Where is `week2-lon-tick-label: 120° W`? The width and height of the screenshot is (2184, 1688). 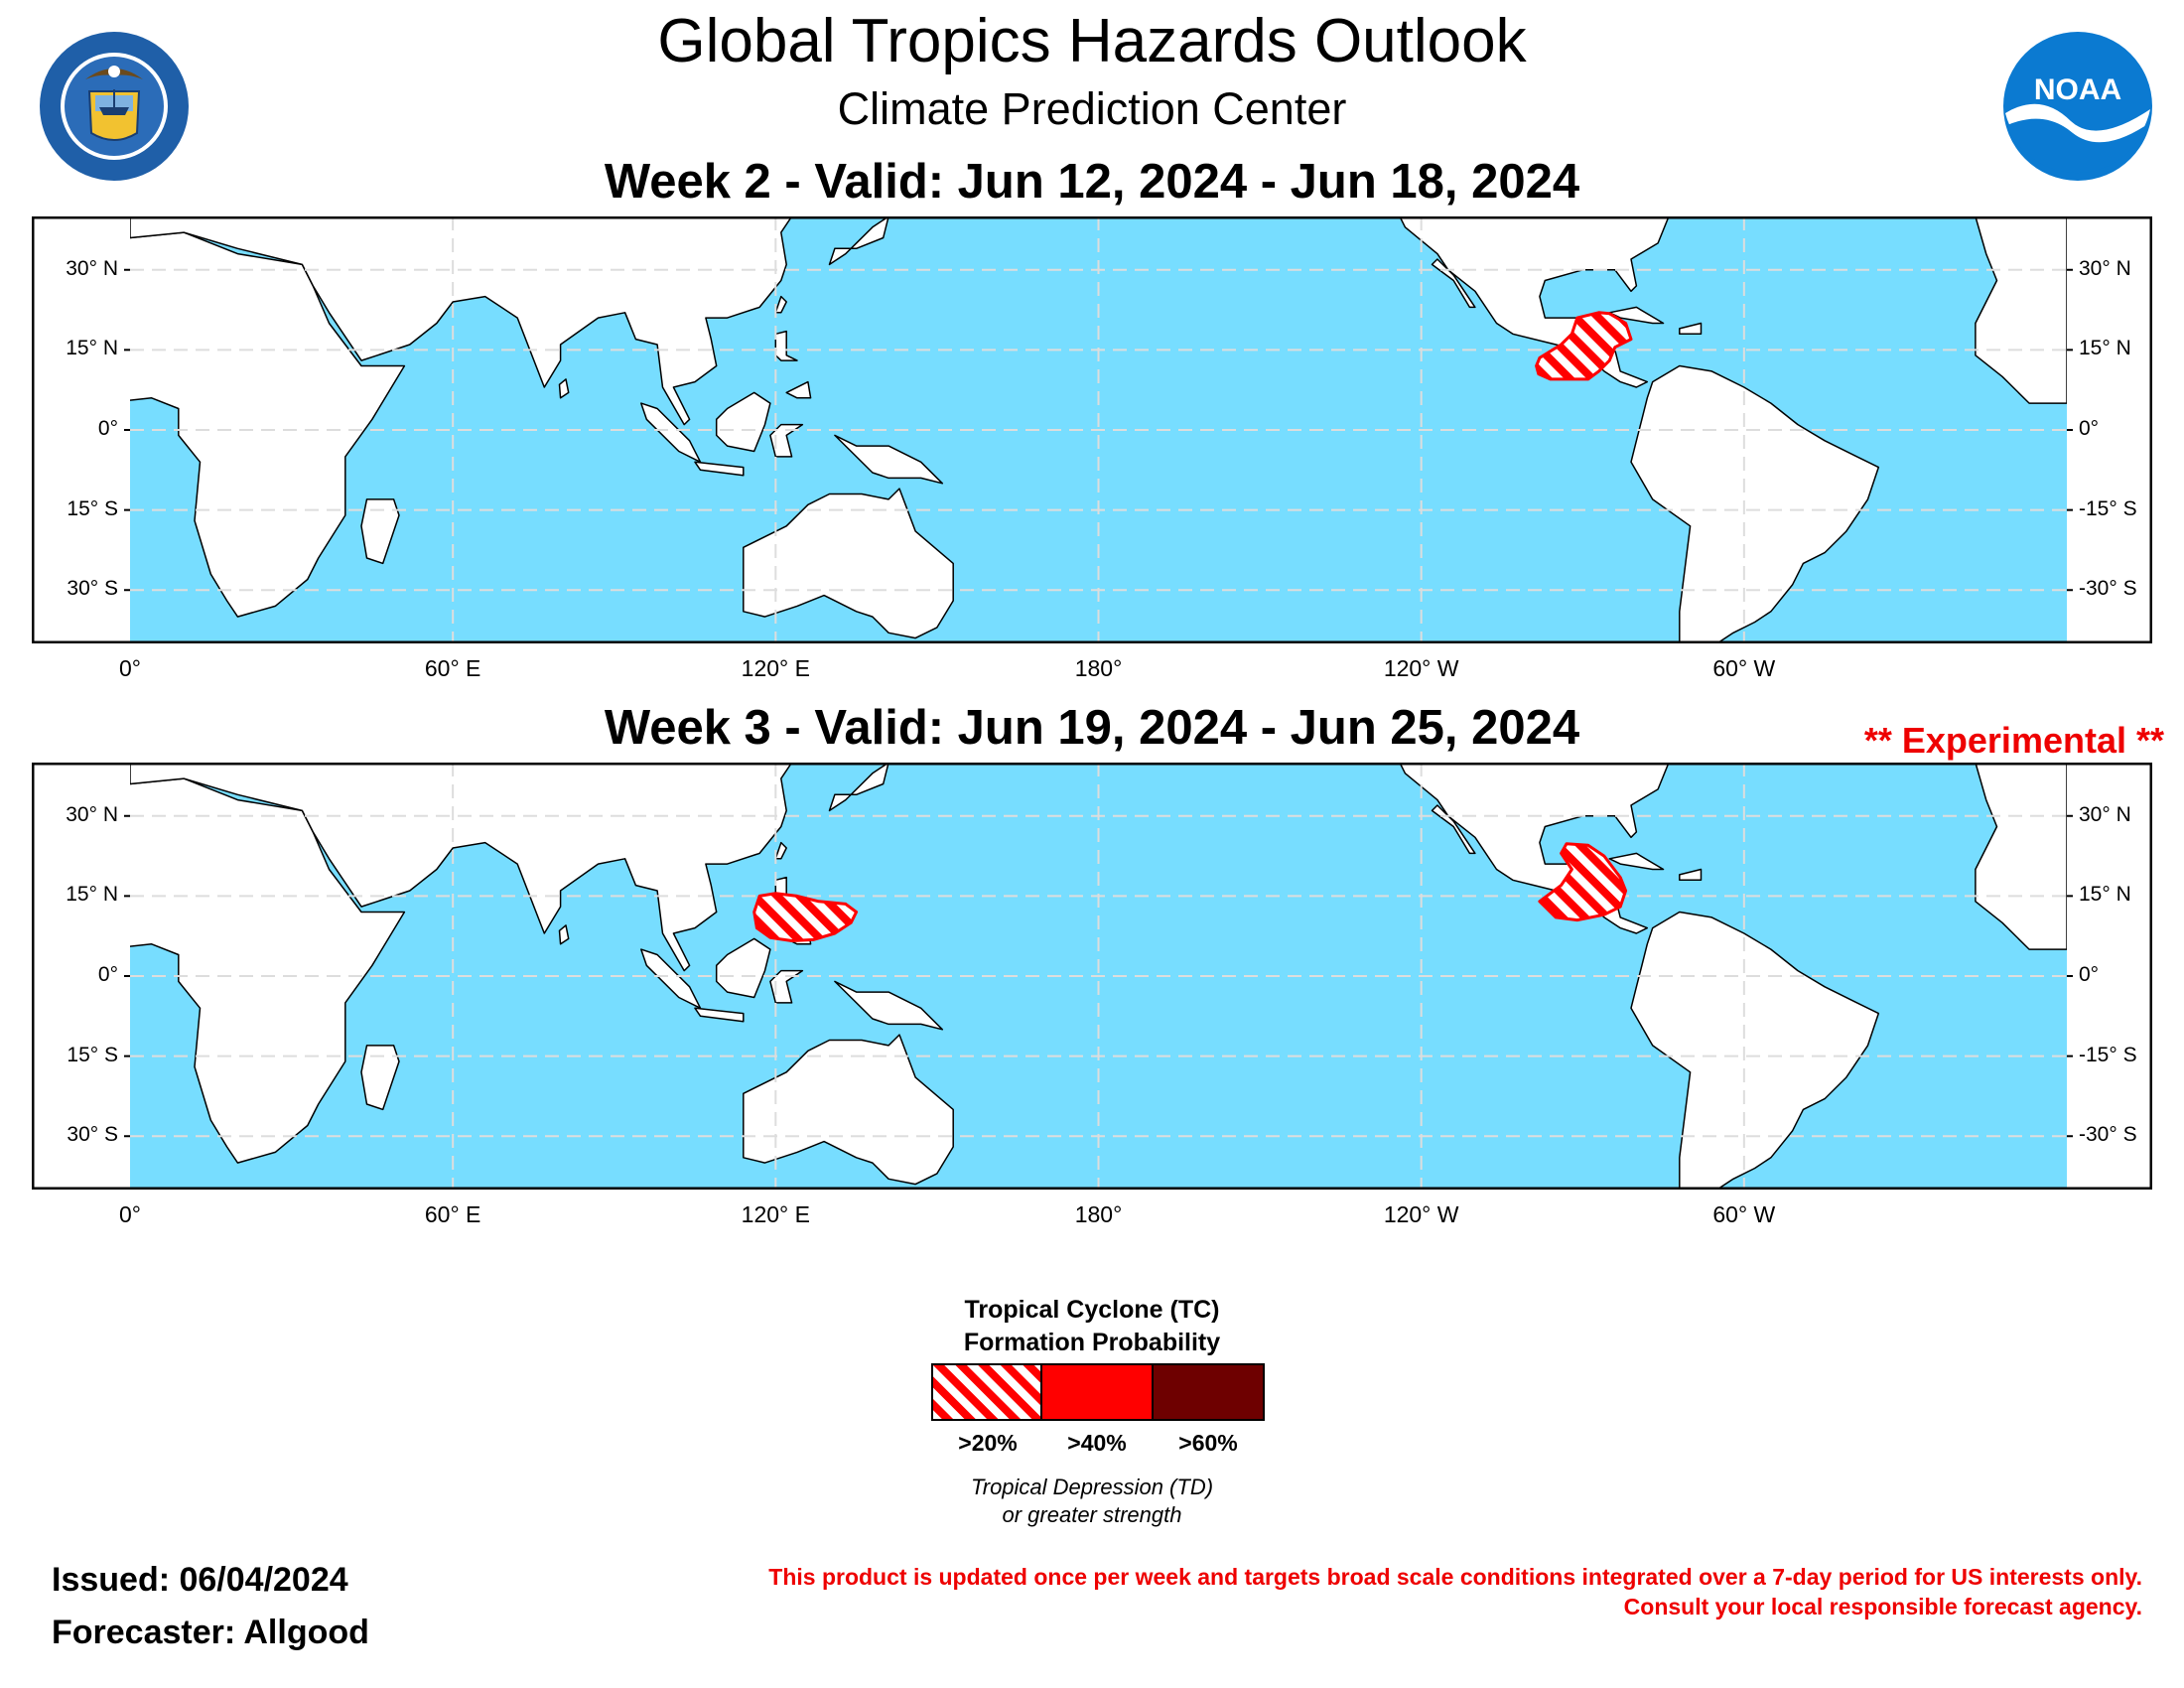 week2-lon-tick-label: 120° W is located at coordinates (1421, 668).